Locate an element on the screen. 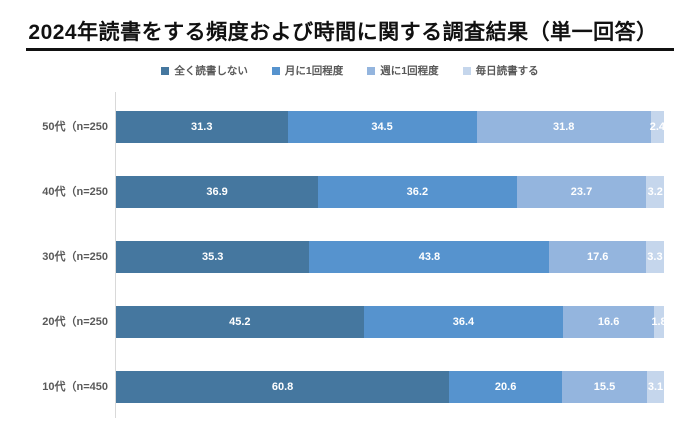  bar-segment: 1.8 is located at coordinates (659, 322).